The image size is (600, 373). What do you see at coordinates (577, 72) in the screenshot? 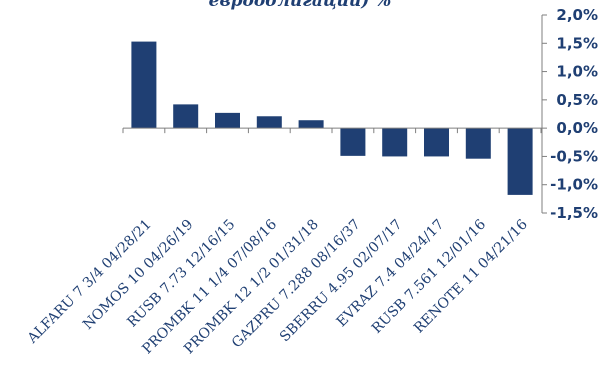
I see `y-tick-label: 1,0%` at bounding box center [577, 72].